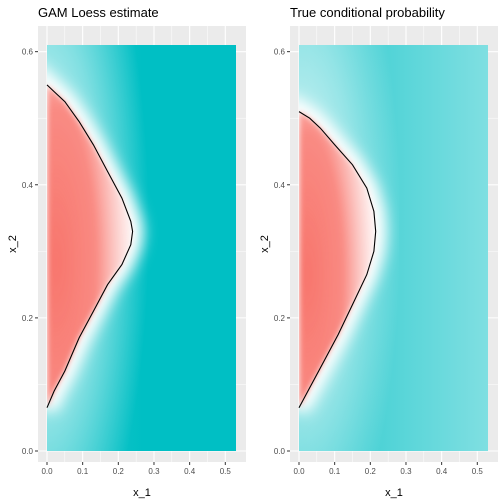 The width and height of the screenshot is (504, 504). What do you see at coordinates (98, 12) in the screenshot?
I see `panel-title: GAM Loess estimate` at bounding box center [98, 12].